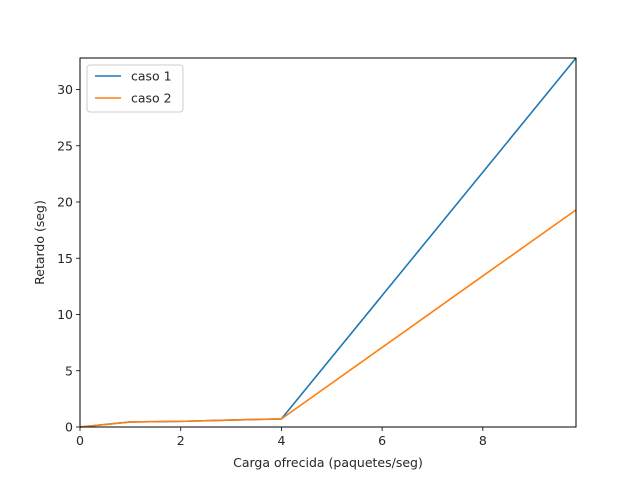 The width and height of the screenshot is (640, 480). I want to click on x-tick-label: 4, so click(281, 440).